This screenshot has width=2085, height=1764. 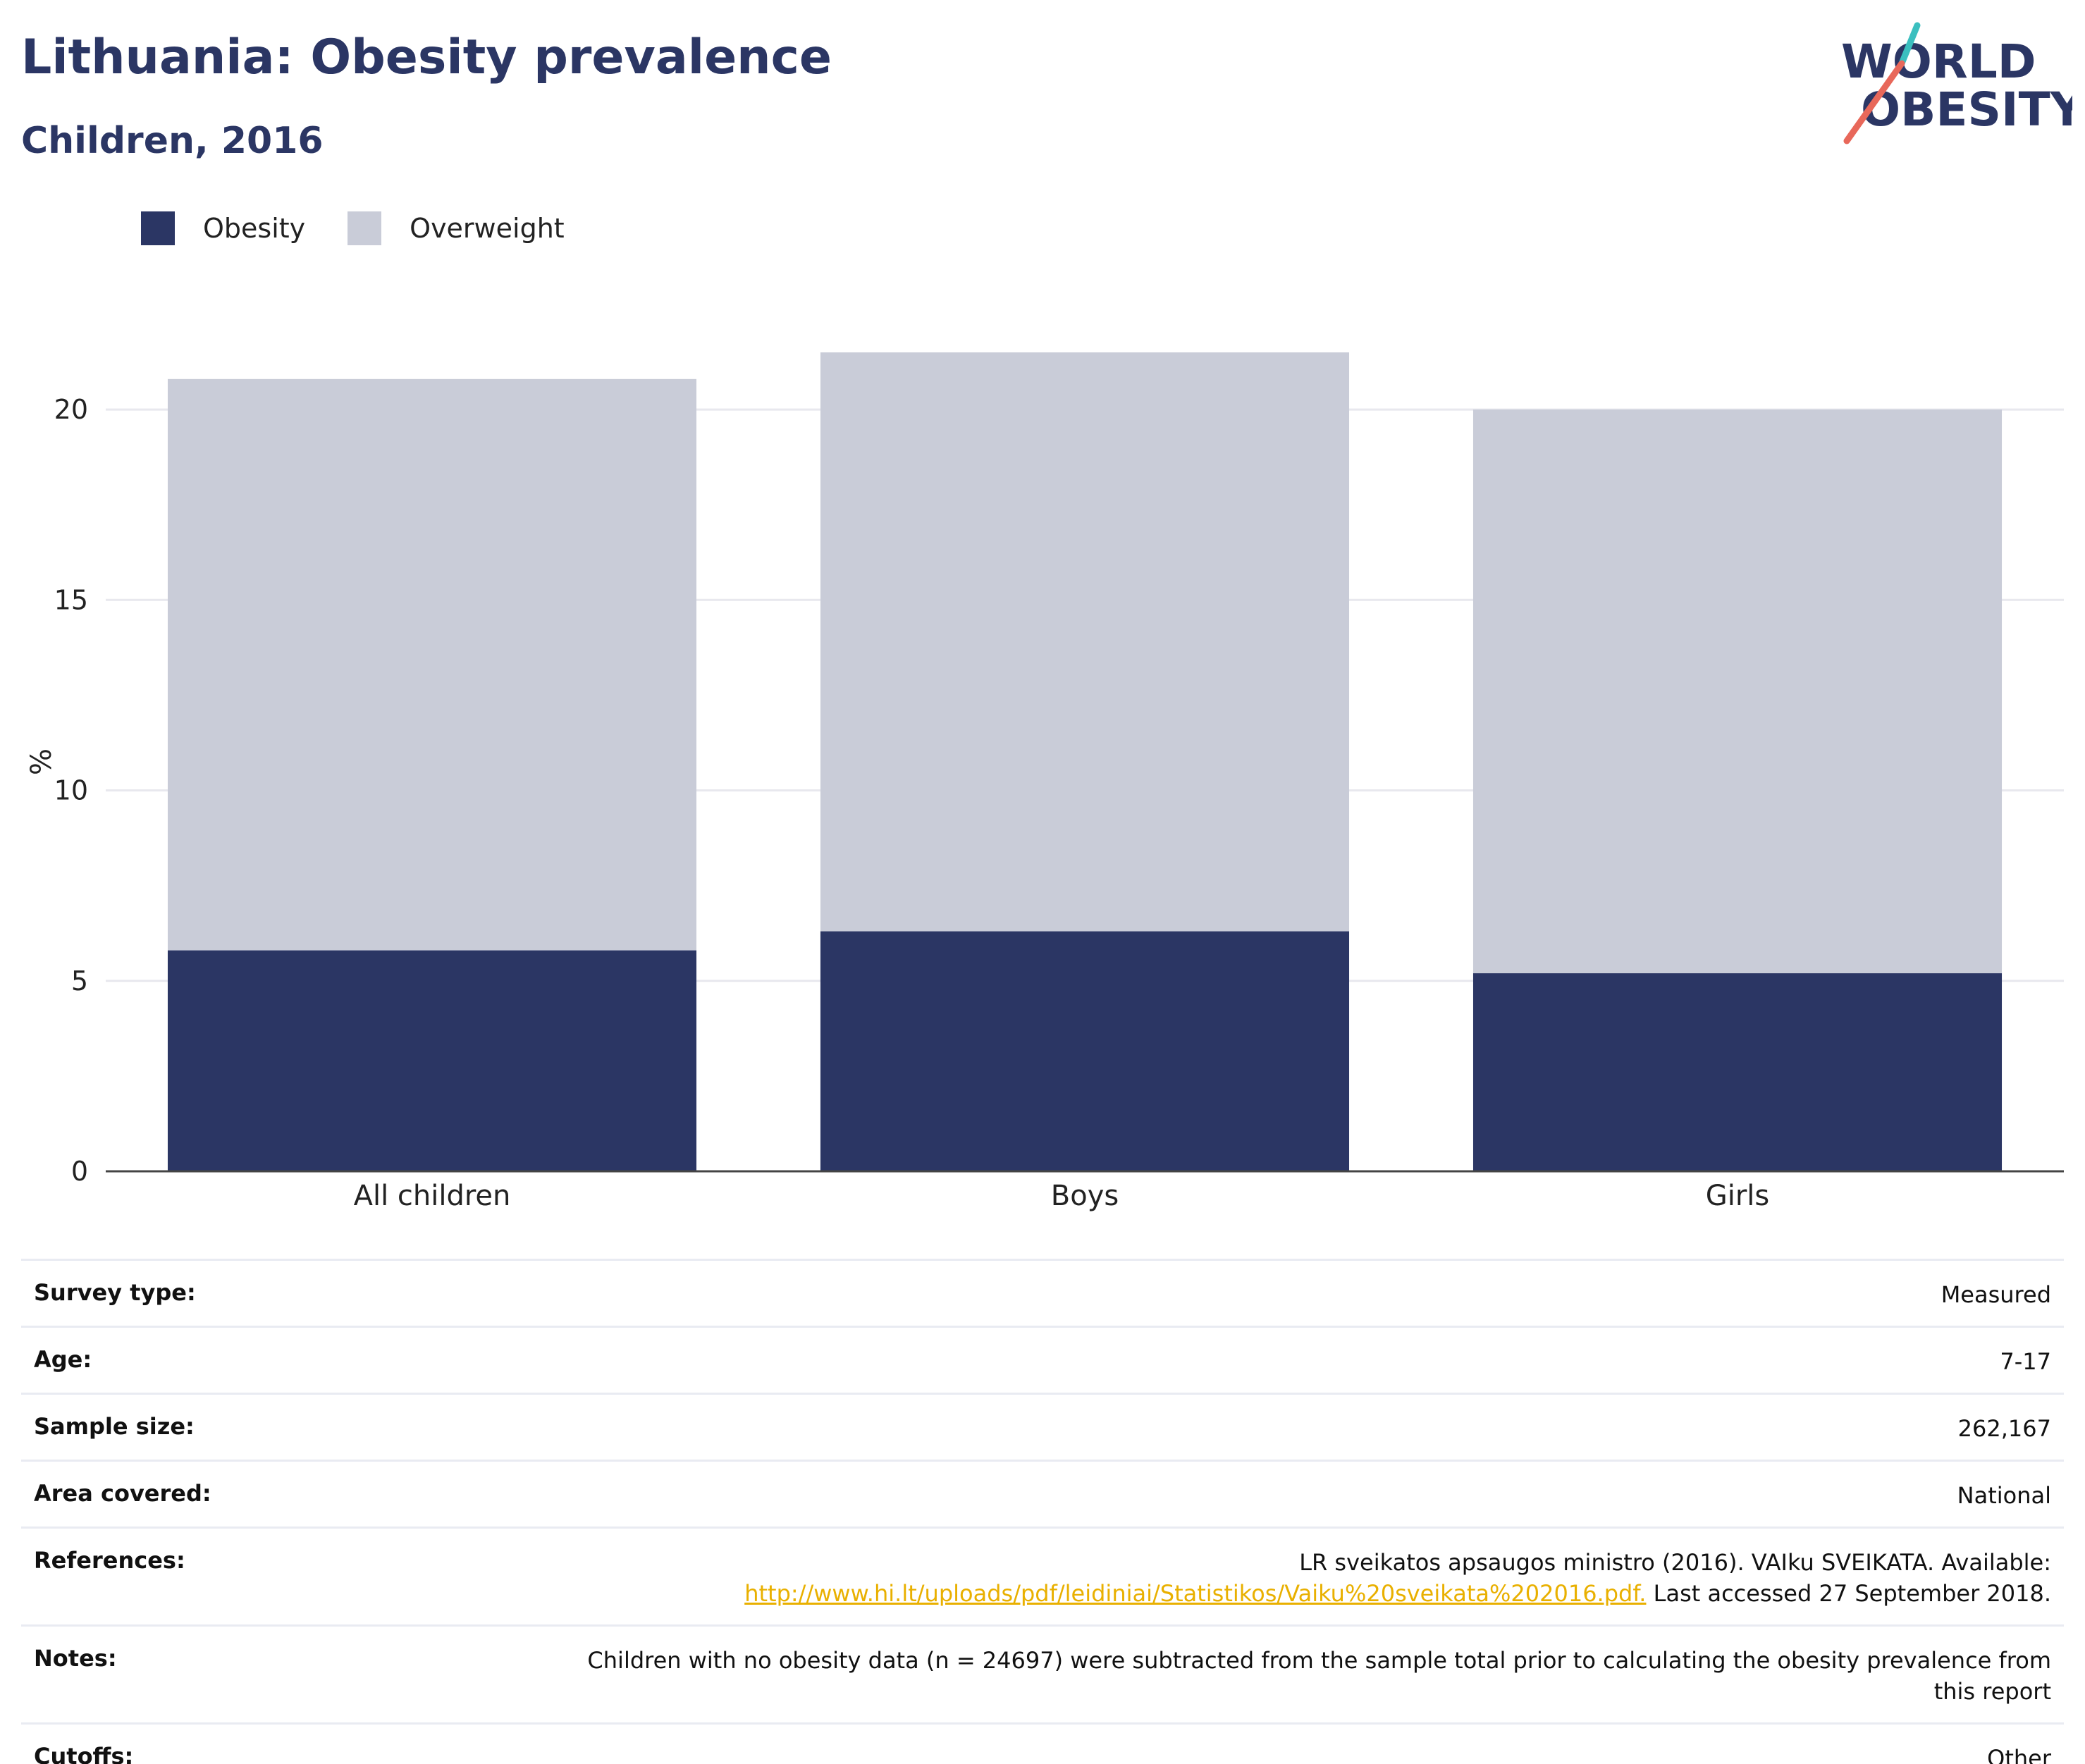 What do you see at coordinates (158, 228) in the screenshot?
I see `legend-swatch-obesity` at bounding box center [158, 228].